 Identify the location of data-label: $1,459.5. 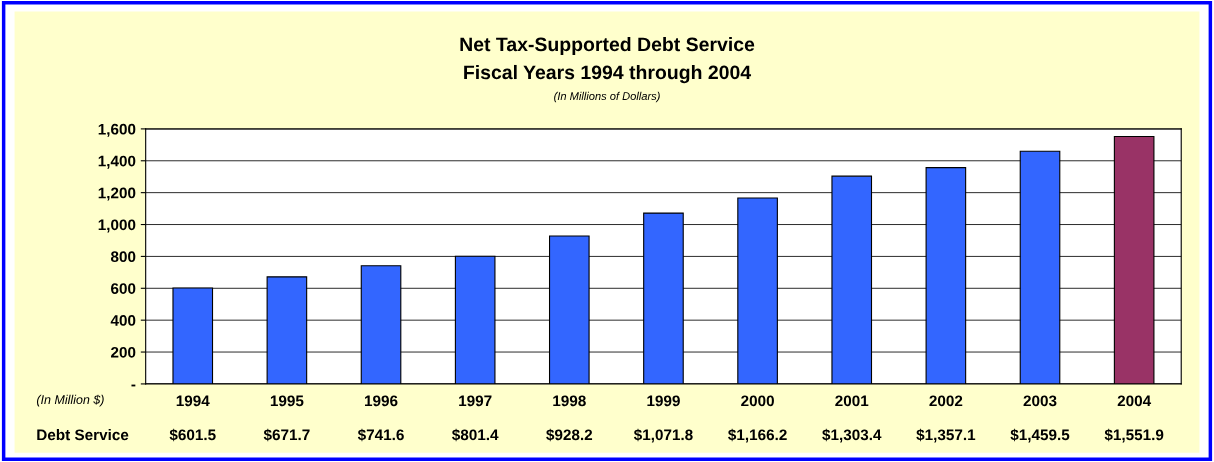
(1040, 435).